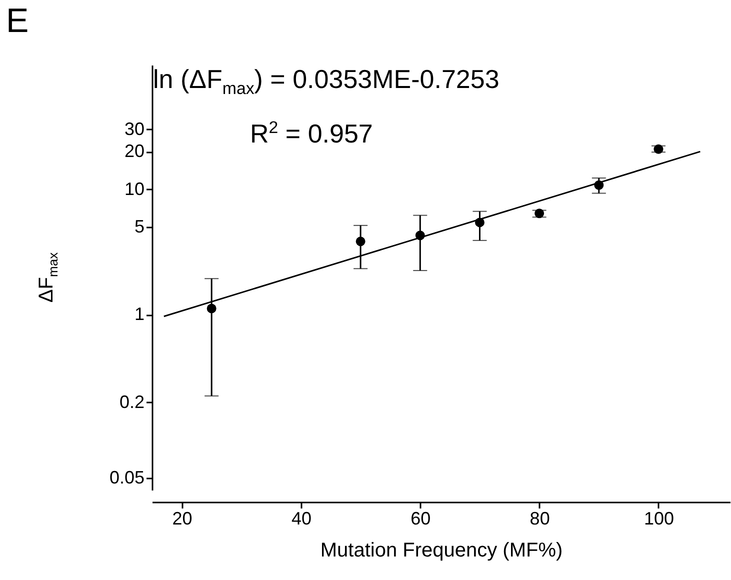 The width and height of the screenshot is (731, 580). What do you see at coordinates (311, 134) in the screenshot?
I see `annotation: R$^{2}$ = 0.957` at bounding box center [311, 134].